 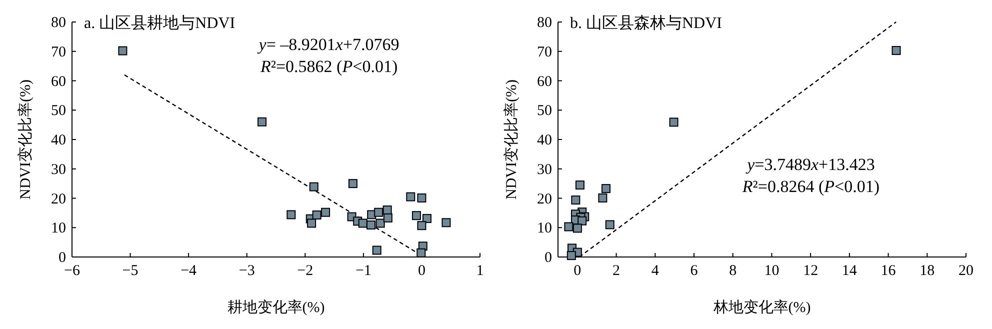 What do you see at coordinates (328, 44) in the screenshot?
I see `annotation: y= –8.9201x+7.0769` at bounding box center [328, 44].